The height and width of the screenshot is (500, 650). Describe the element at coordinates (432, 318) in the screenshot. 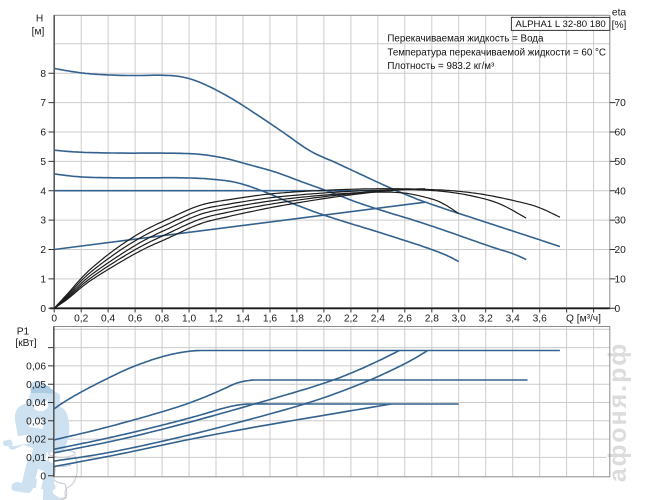

I see `svg-text: 2,8` at that location.